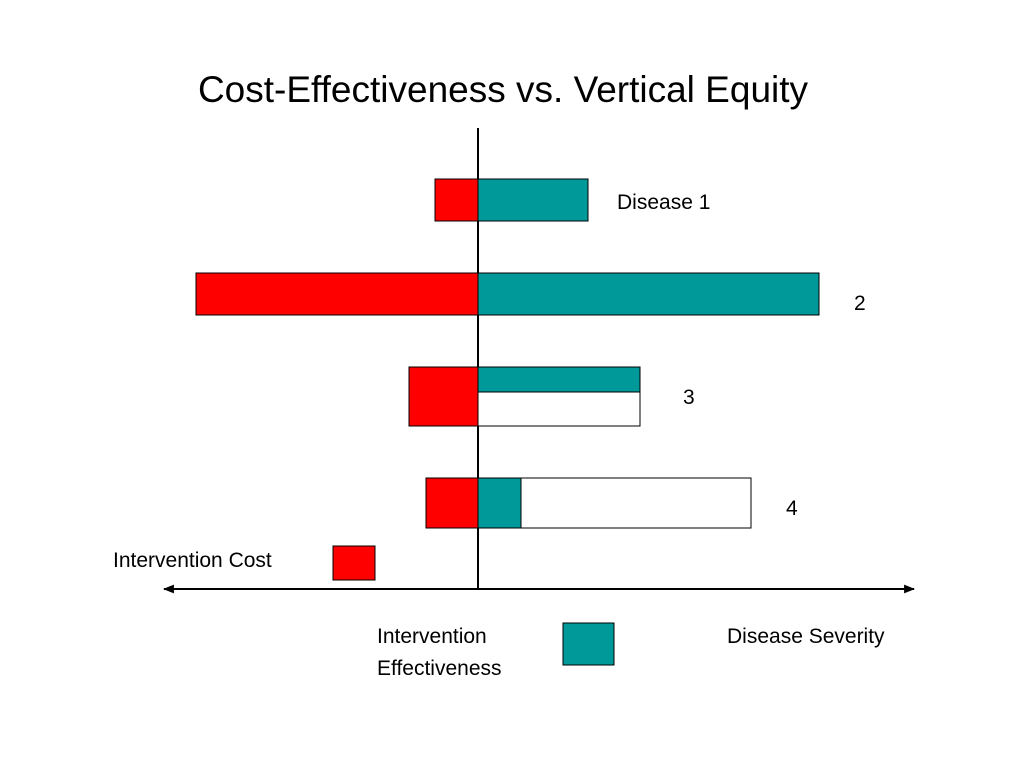 The width and height of the screenshot is (1024, 768). What do you see at coordinates (503, 89) in the screenshot?
I see `diagram-title: Cost-Effectiveness vs. Vertical Equity` at bounding box center [503, 89].